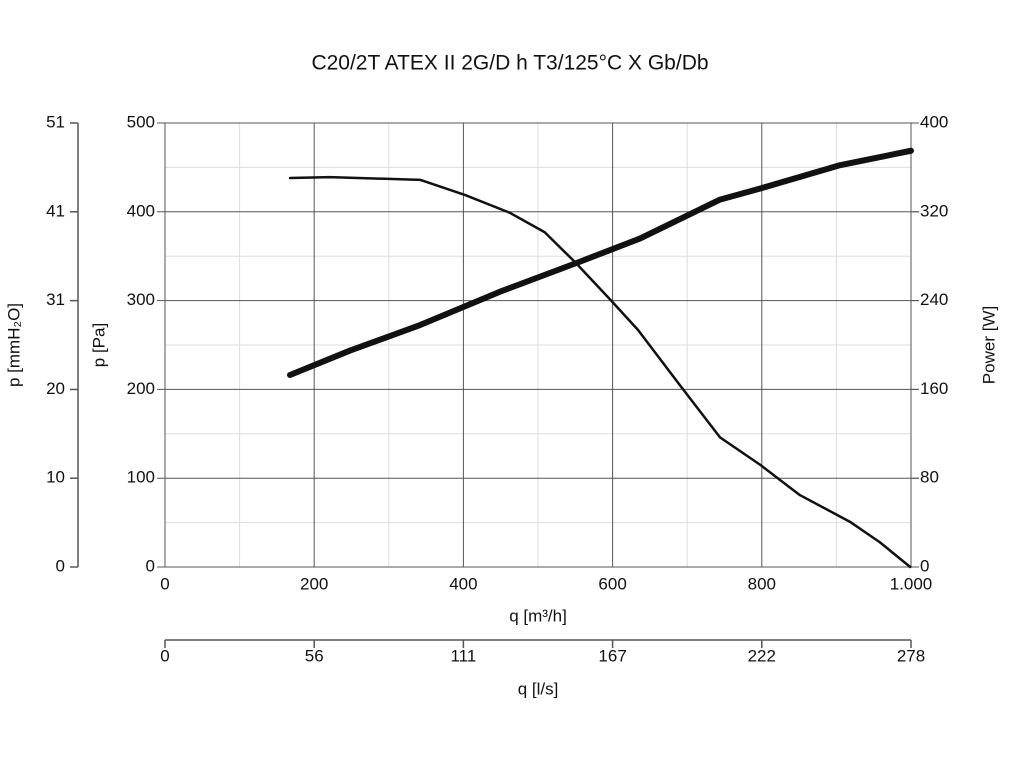 This screenshot has height=768, width=1024. I want to click on x-tick-label: 0, so click(164, 583).